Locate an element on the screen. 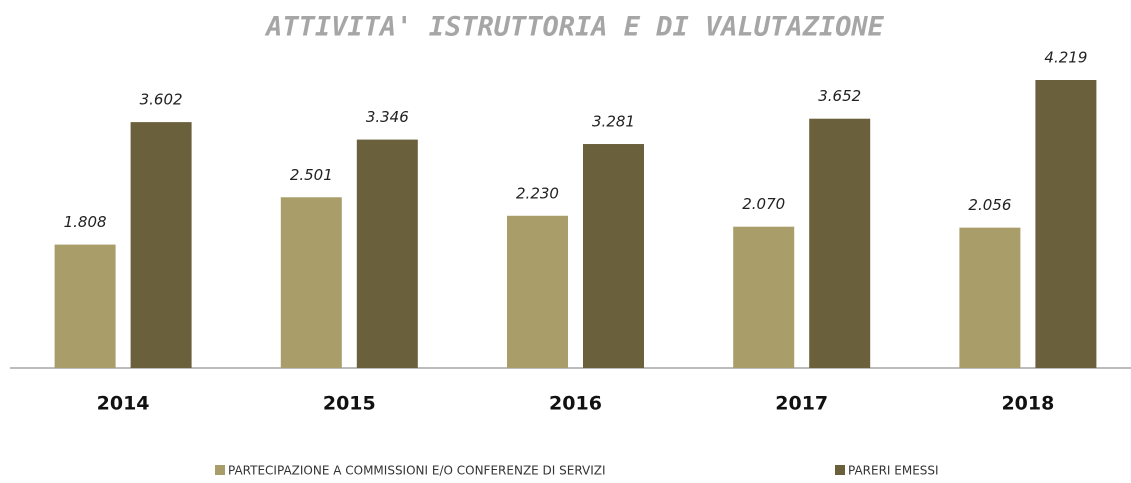 This screenshot has height=483, width=1131. legend-label: PARERI EMESSI is located at coordinates (893, 471).